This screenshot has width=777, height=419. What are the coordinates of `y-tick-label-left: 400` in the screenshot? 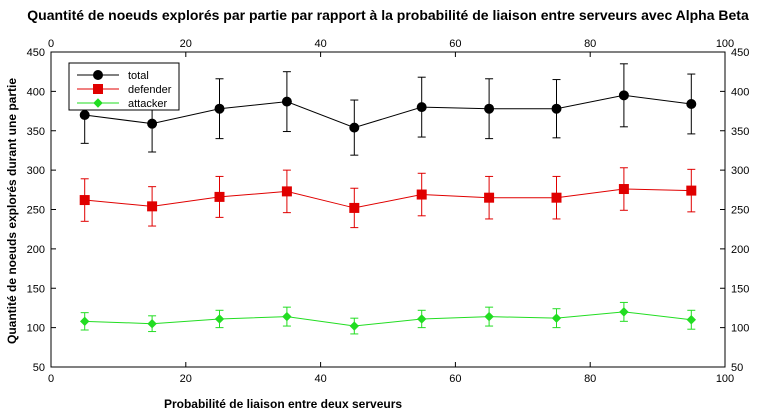 It's located at (36, 92).